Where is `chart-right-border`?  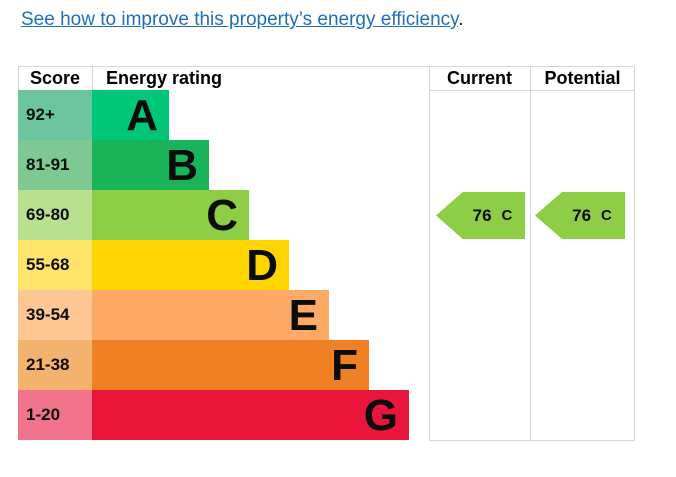 chart-right-border is located at coordinates (634, 253).